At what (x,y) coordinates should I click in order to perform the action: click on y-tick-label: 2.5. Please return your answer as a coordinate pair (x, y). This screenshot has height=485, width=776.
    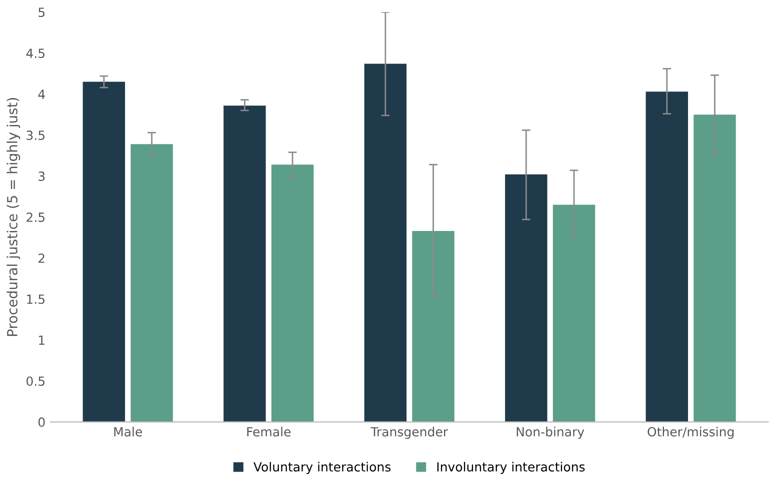
    Looking at the image, I should click on (35, 217).